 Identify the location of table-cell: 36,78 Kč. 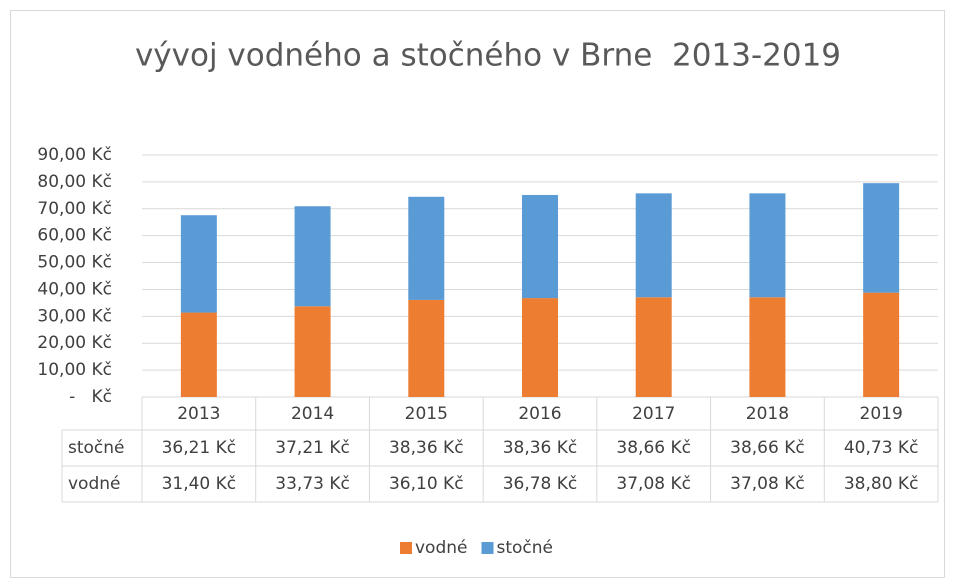
(540, 484).